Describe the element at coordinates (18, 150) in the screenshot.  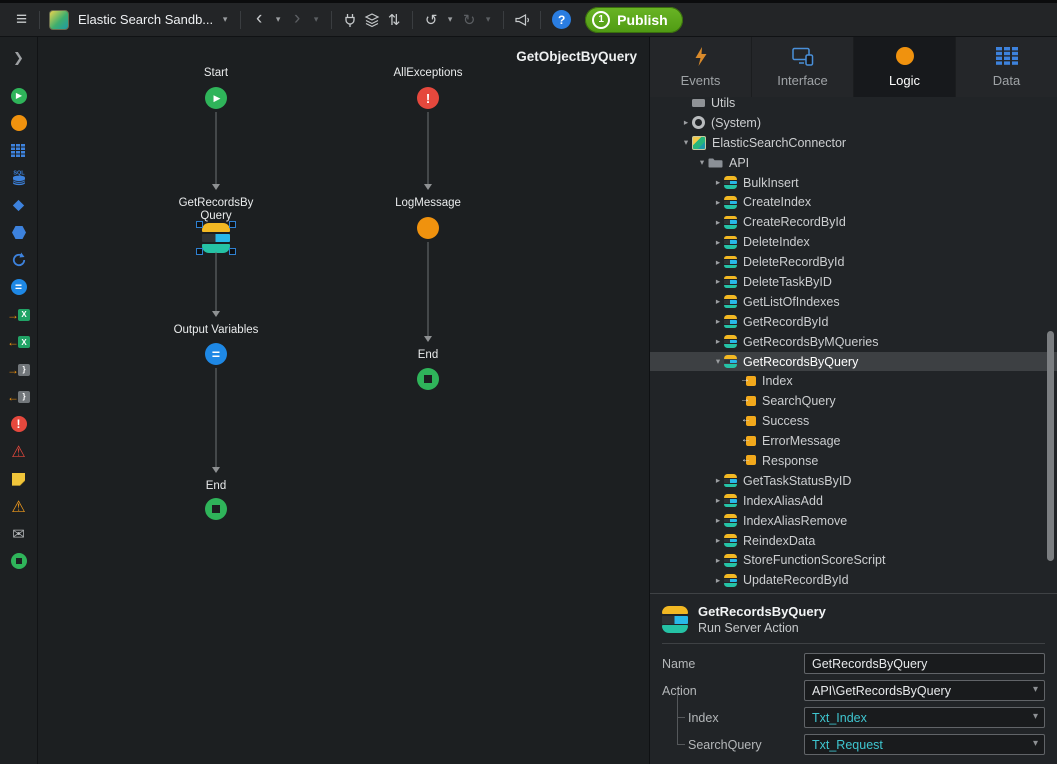
I see `aggregate-icon` at that location.